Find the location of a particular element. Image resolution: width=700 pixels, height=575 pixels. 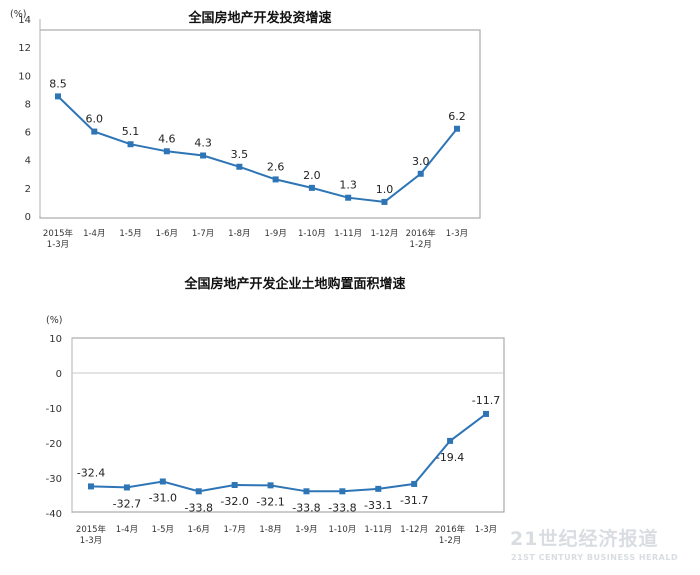

chart-title: 全国房地产开发投资增速 is located at coordinates (259, 18).